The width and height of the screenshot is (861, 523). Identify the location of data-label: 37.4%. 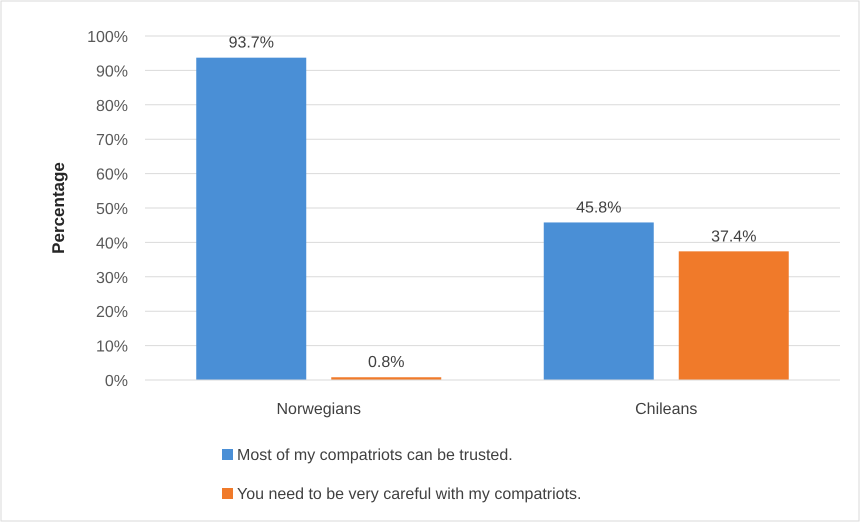
(733, 237).